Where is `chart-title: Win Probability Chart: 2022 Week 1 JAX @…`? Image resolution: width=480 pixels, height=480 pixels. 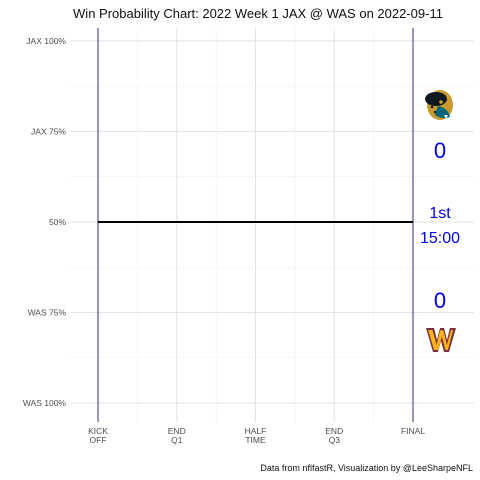 chart-title: Win Probability Chart: 2022 Week 1 JAX @… is located at coordinates (258, 13).